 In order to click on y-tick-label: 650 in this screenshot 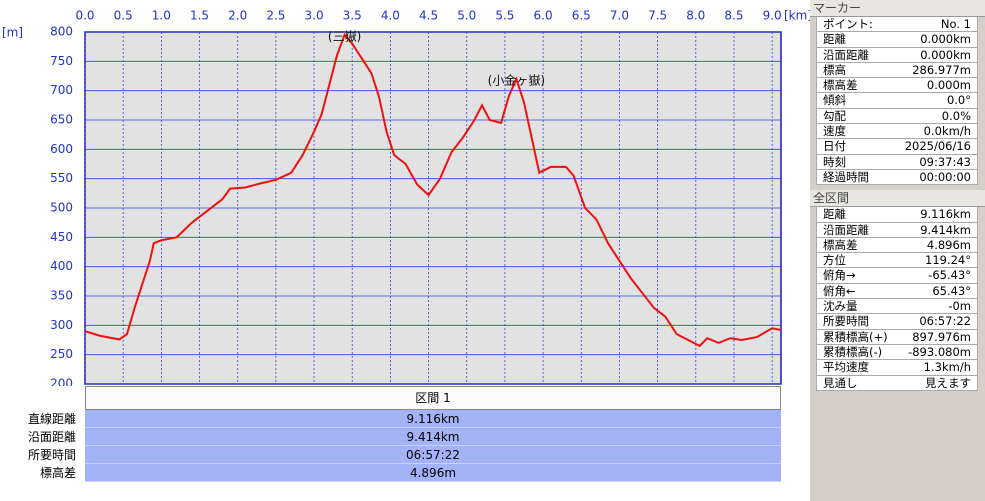, I will do `click(61, 120)`.